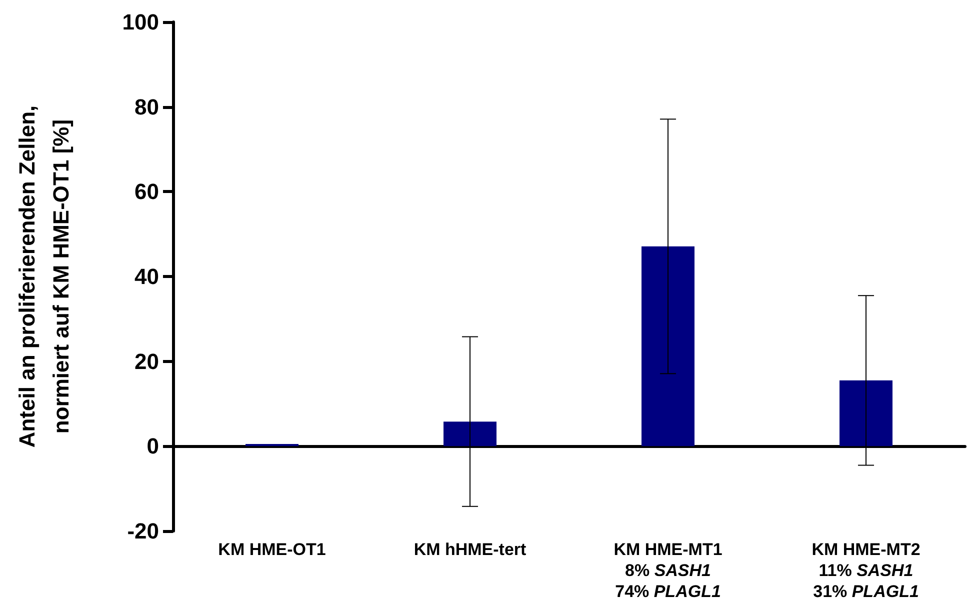 The width and height of the screenshot is (968, 615). I want to click on x-tick-label: KM HME-OT1, so click(272, 549).